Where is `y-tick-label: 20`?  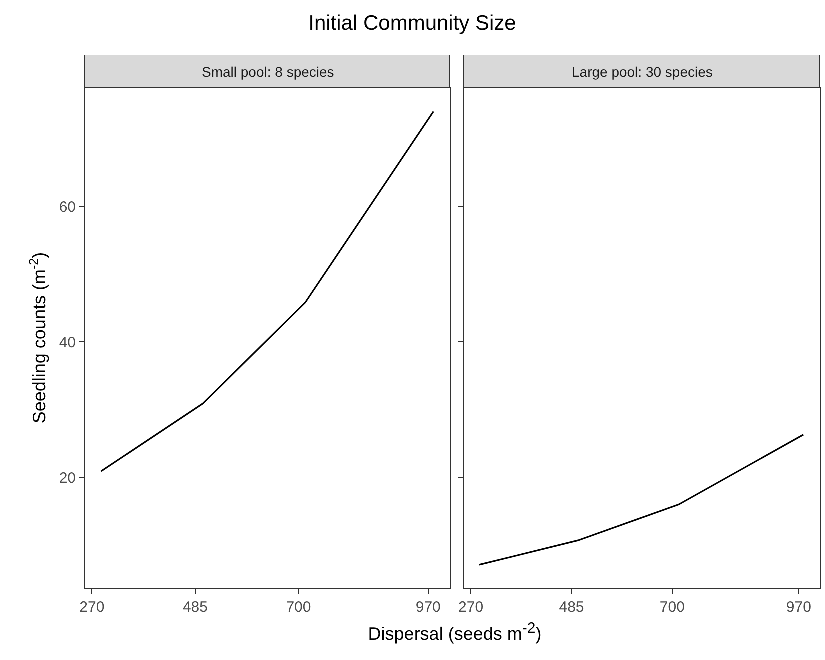 y-tick-label: 20 is located at coordinates (67, 478).